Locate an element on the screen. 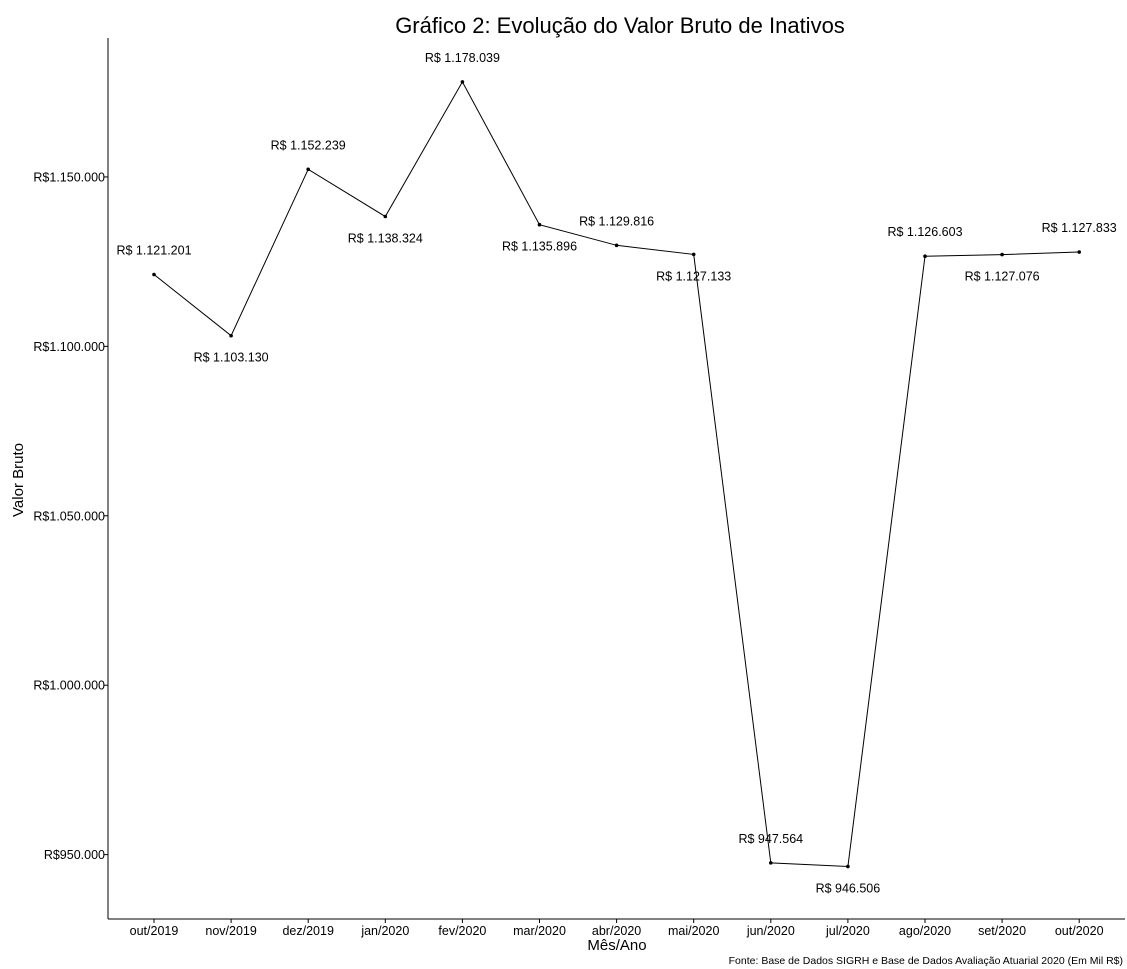  x-tick-label: ago/2020 is located at coordinates (925, 931).